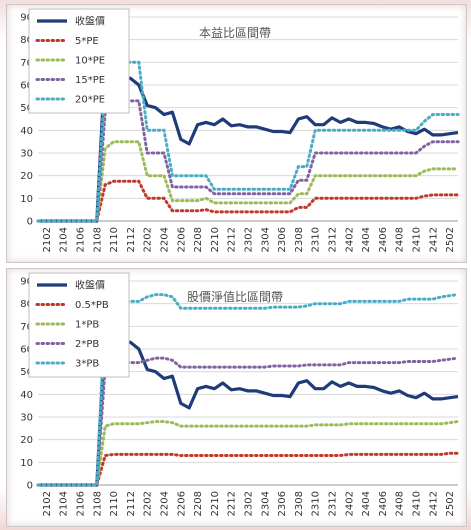 Image resolution: width=471 pixels, height=530 pixels. Describe the element at coordinates (235, 296) in the screenshot. I see `chart-title: 股價淨值比區間帶` at that location.